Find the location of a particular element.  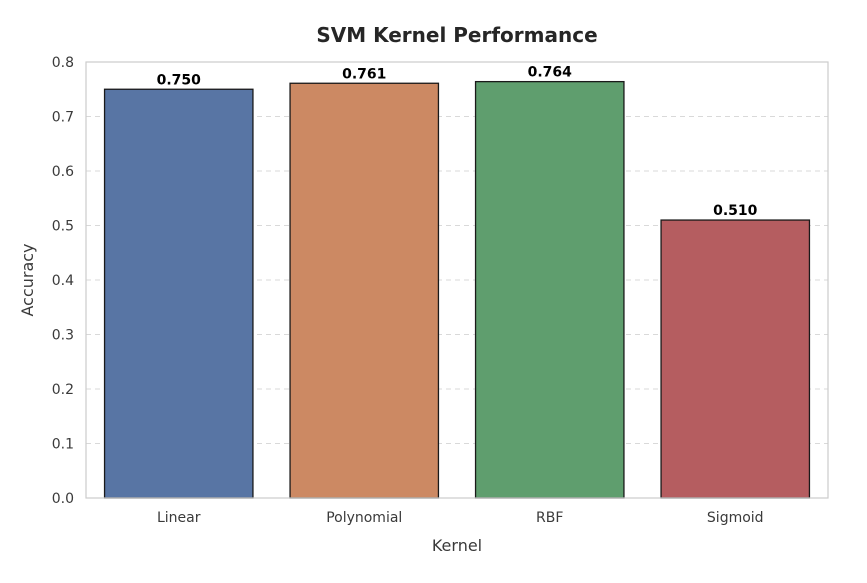

bar-linear is located at coordinates (178, 293).